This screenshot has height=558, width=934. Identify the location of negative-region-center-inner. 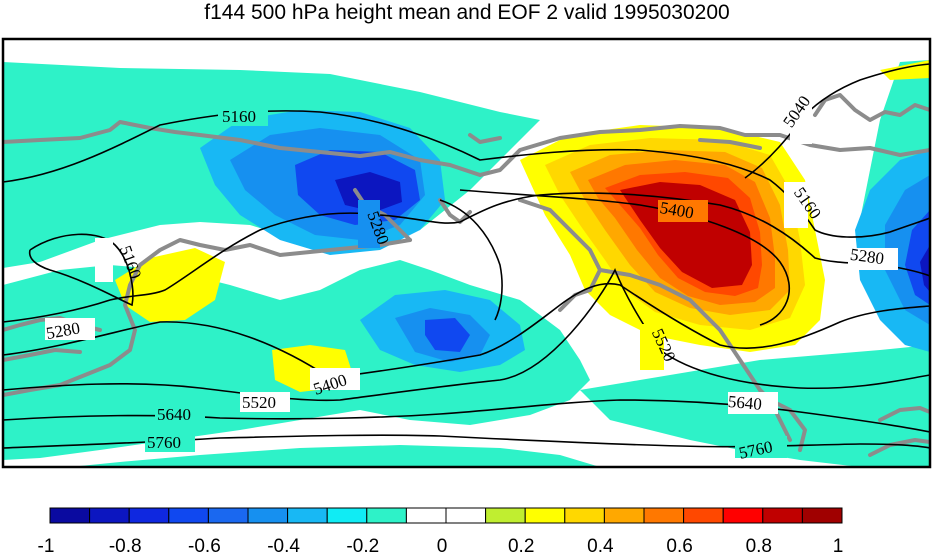
(447, 335).